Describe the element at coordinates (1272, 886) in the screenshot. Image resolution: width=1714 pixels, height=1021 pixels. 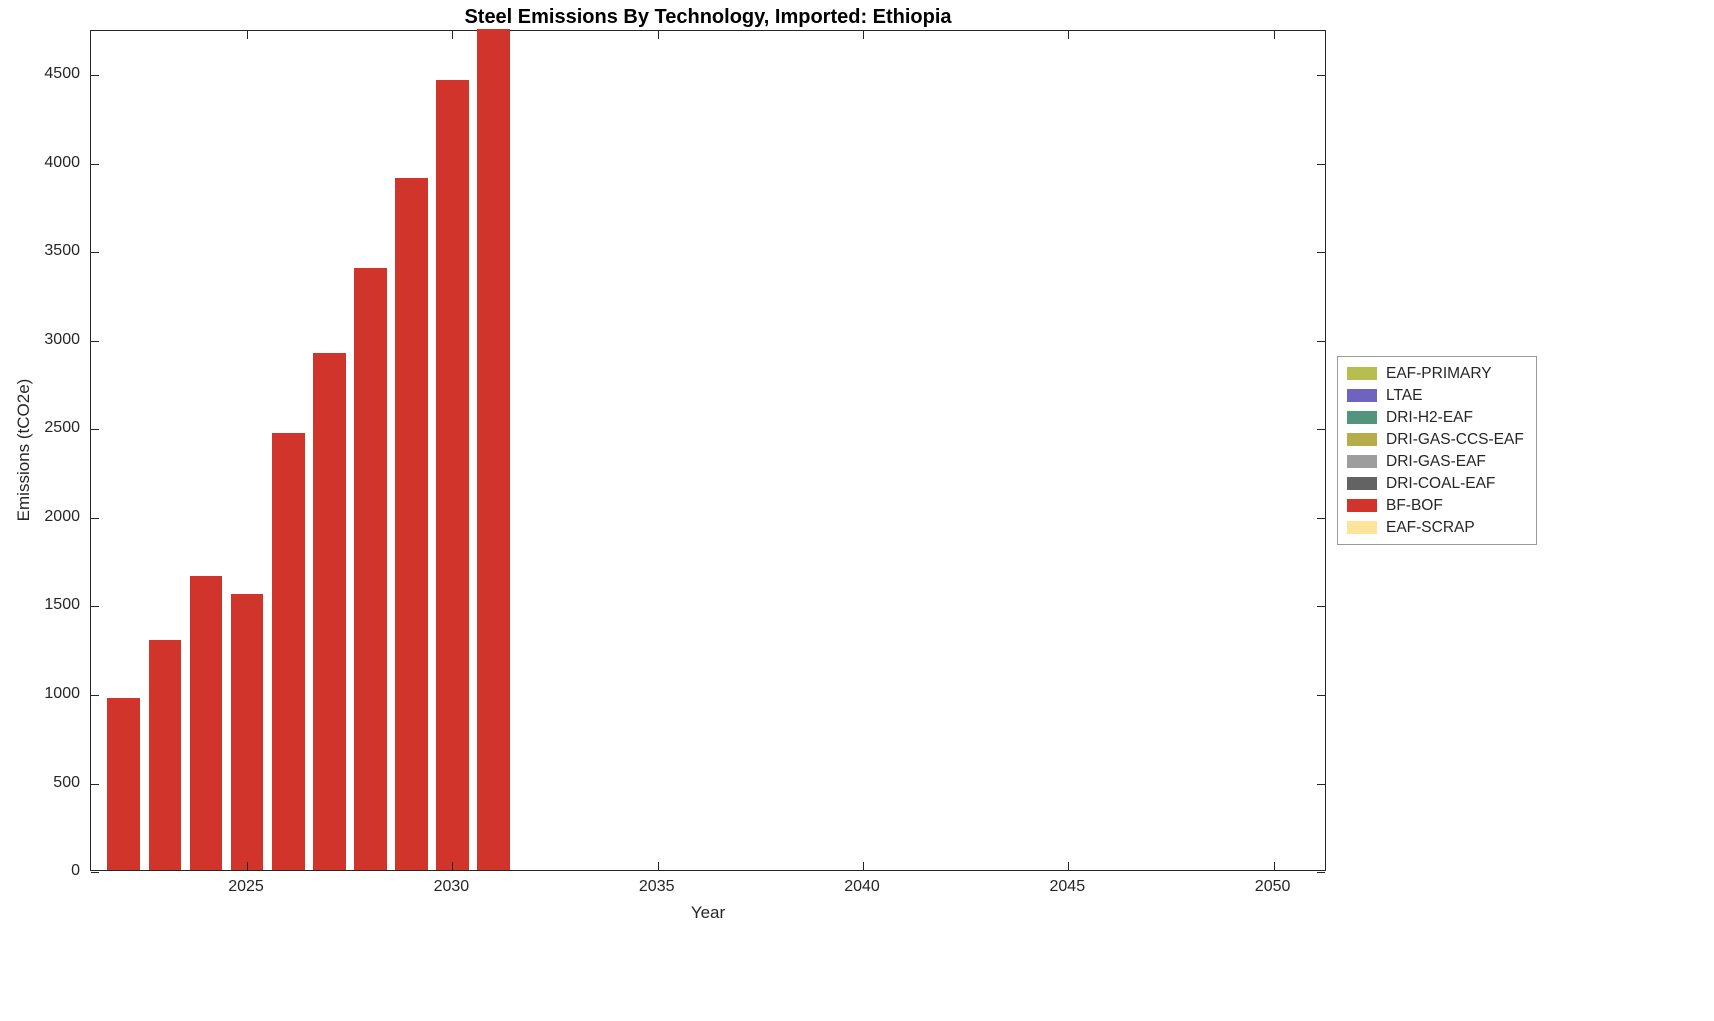
I see `x-tick-label-2050: 2050` at that location.